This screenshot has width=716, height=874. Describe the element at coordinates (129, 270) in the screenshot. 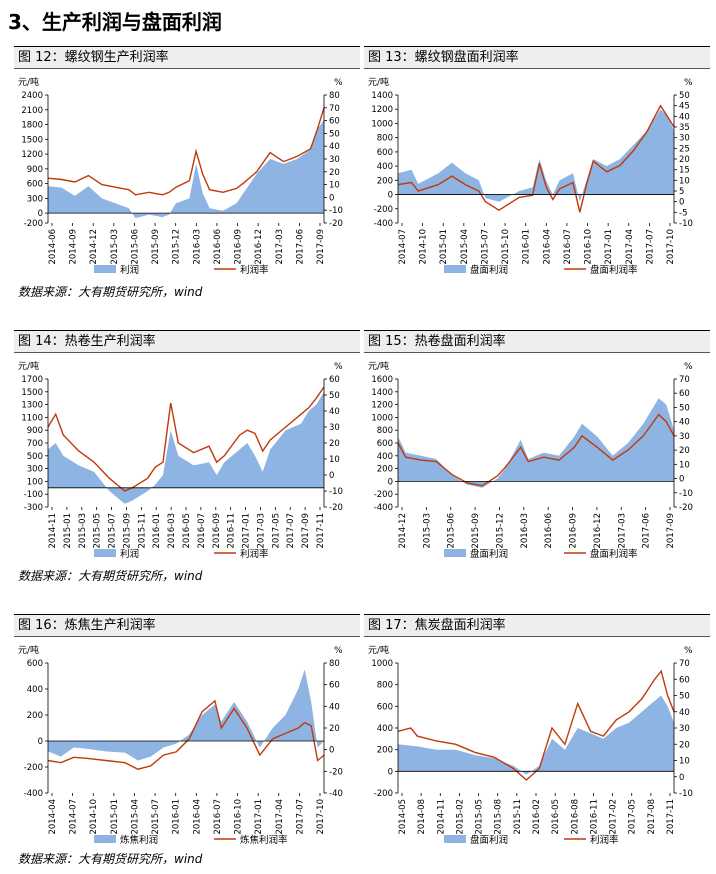

I see `legend-label: 利润` at that location.